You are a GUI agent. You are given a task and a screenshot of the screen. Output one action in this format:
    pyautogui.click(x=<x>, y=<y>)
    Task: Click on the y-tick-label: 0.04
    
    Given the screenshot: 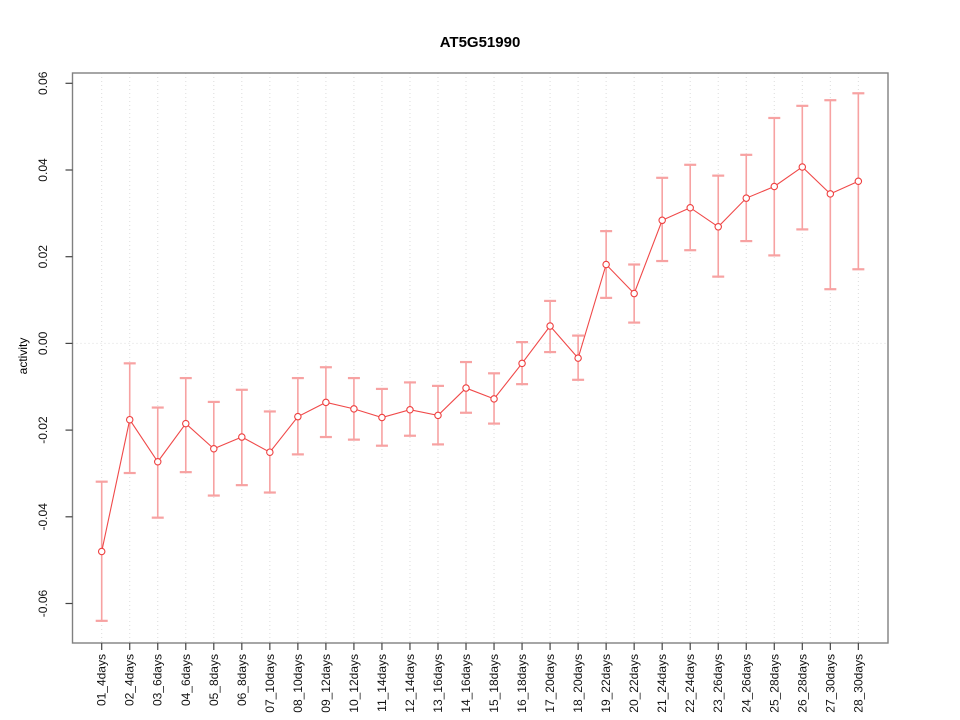 What is the action you would take?
    pyautogui.click(x=43, y=170)
    